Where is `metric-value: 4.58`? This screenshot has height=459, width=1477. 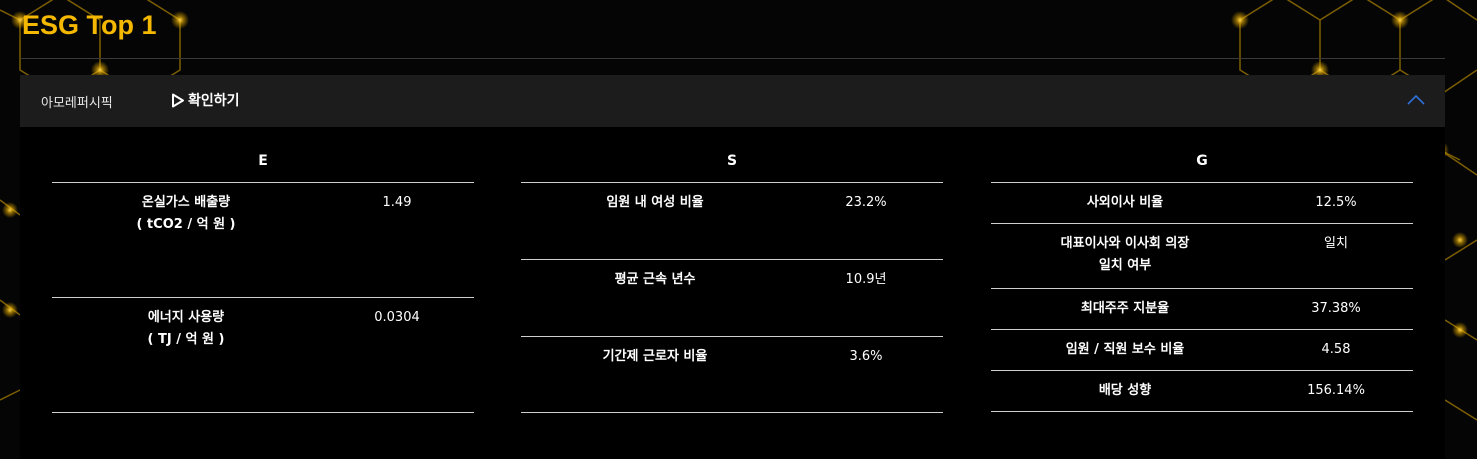 metric-value: 4.58 is located at coordinates (1336, 349).